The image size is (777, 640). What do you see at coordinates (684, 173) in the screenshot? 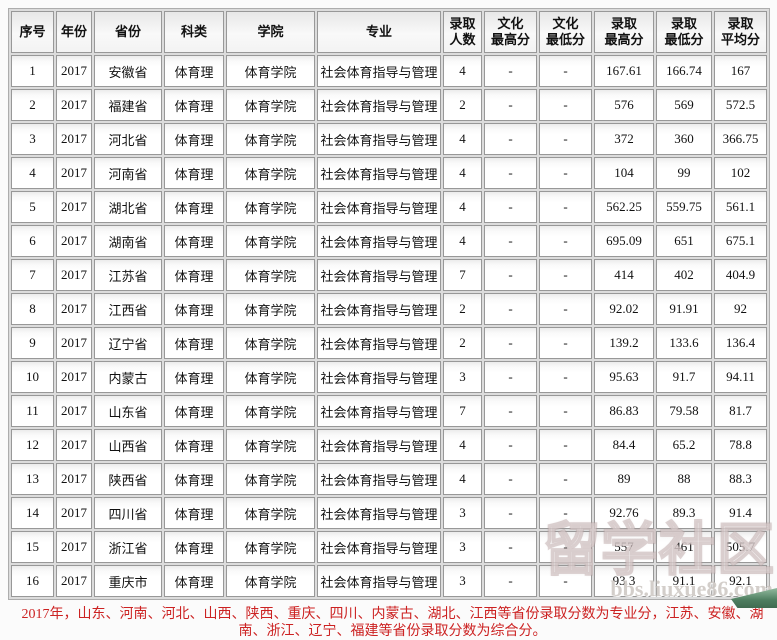
I see `table-cell: 99` at bounding box center [684, 173].